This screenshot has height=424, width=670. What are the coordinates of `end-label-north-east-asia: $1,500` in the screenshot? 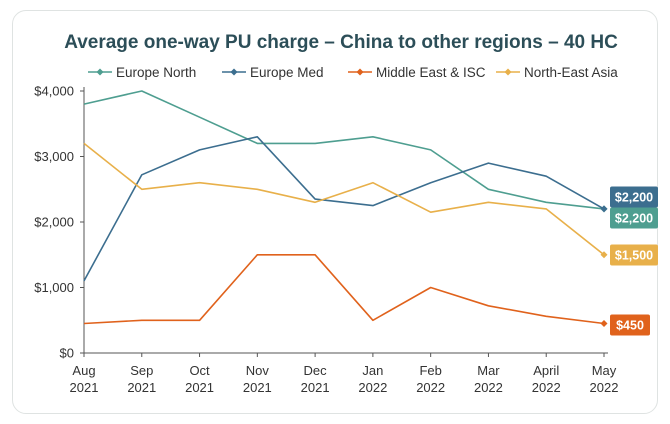 It's located at (634, 255).